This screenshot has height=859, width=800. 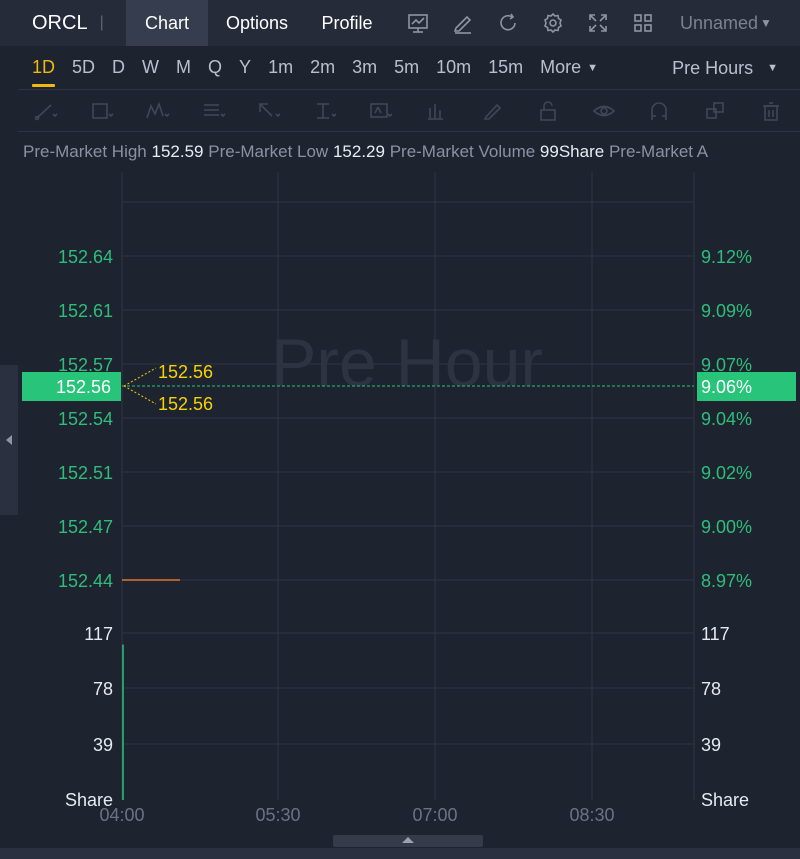 What do you see at coordinates (177, 151) in the screenshot?
I see `premarket-high-value: 152.59` at bounding box center [177, 151].